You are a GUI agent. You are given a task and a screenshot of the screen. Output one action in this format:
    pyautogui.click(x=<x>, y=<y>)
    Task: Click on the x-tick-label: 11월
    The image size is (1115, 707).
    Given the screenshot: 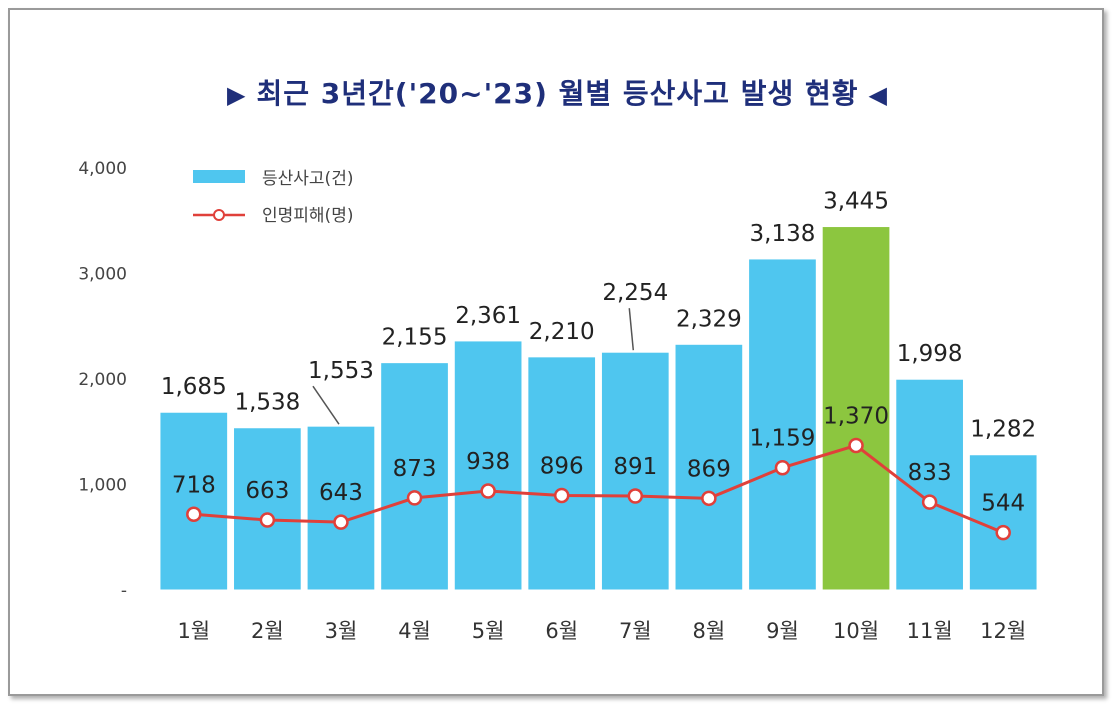 What is the action you would take?
    pyautogui.click(x=930, y=631)
    